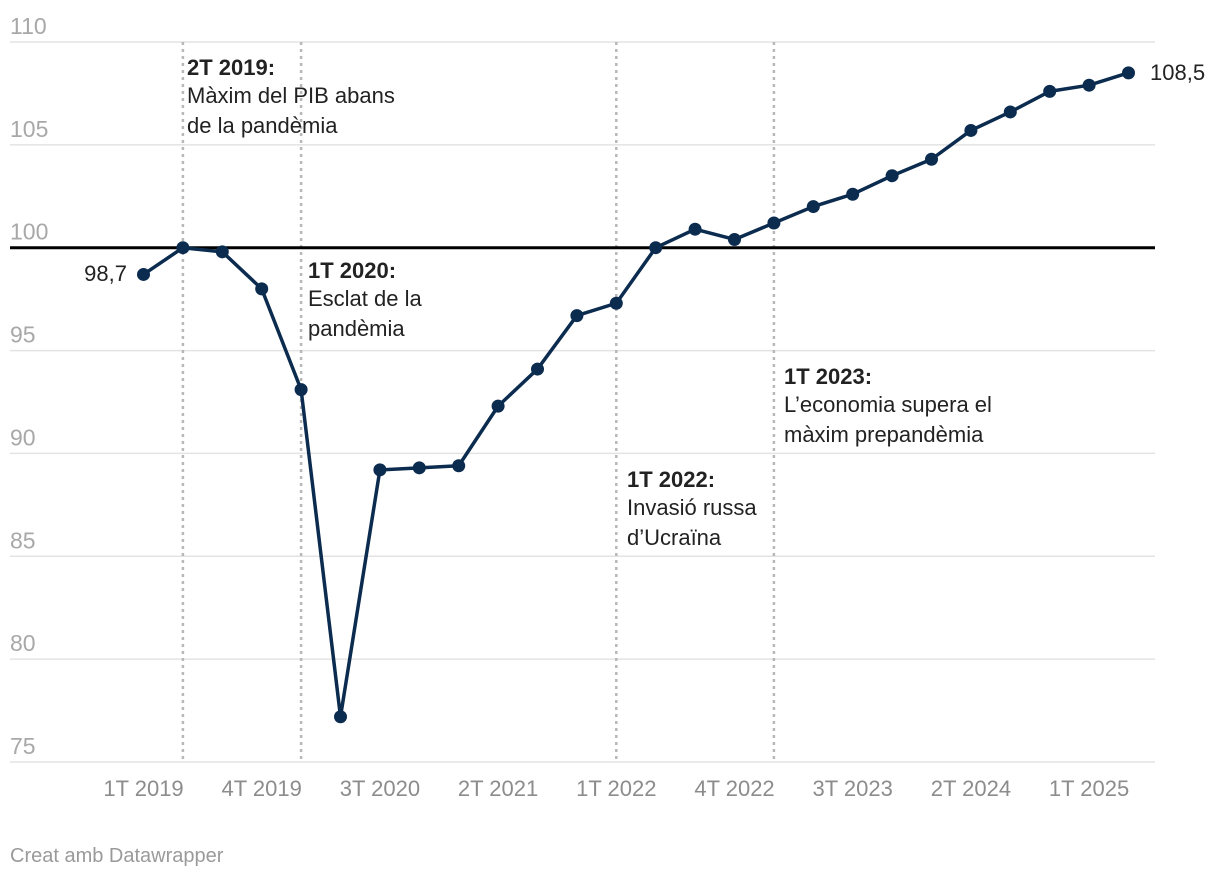 The height and width of the screenshot is (878, 1220). I want to click on x-tick-label-4T-2019: 4T 2019, so click(262, 788).